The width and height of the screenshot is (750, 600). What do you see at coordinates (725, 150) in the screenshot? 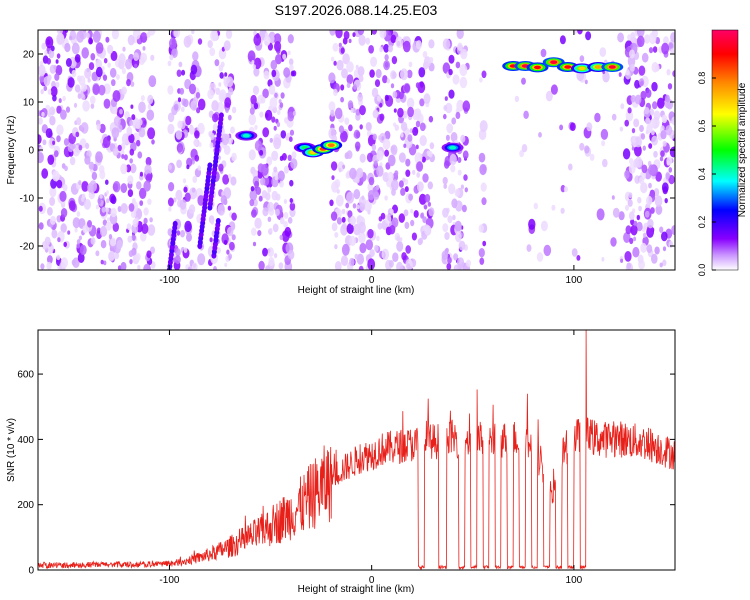
I see `colorbar-gradient` at bounding box center [725, 150].